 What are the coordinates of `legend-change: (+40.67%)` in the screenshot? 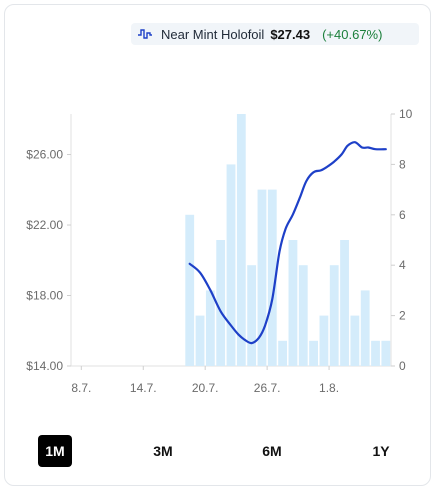 It's located at (352, 34).